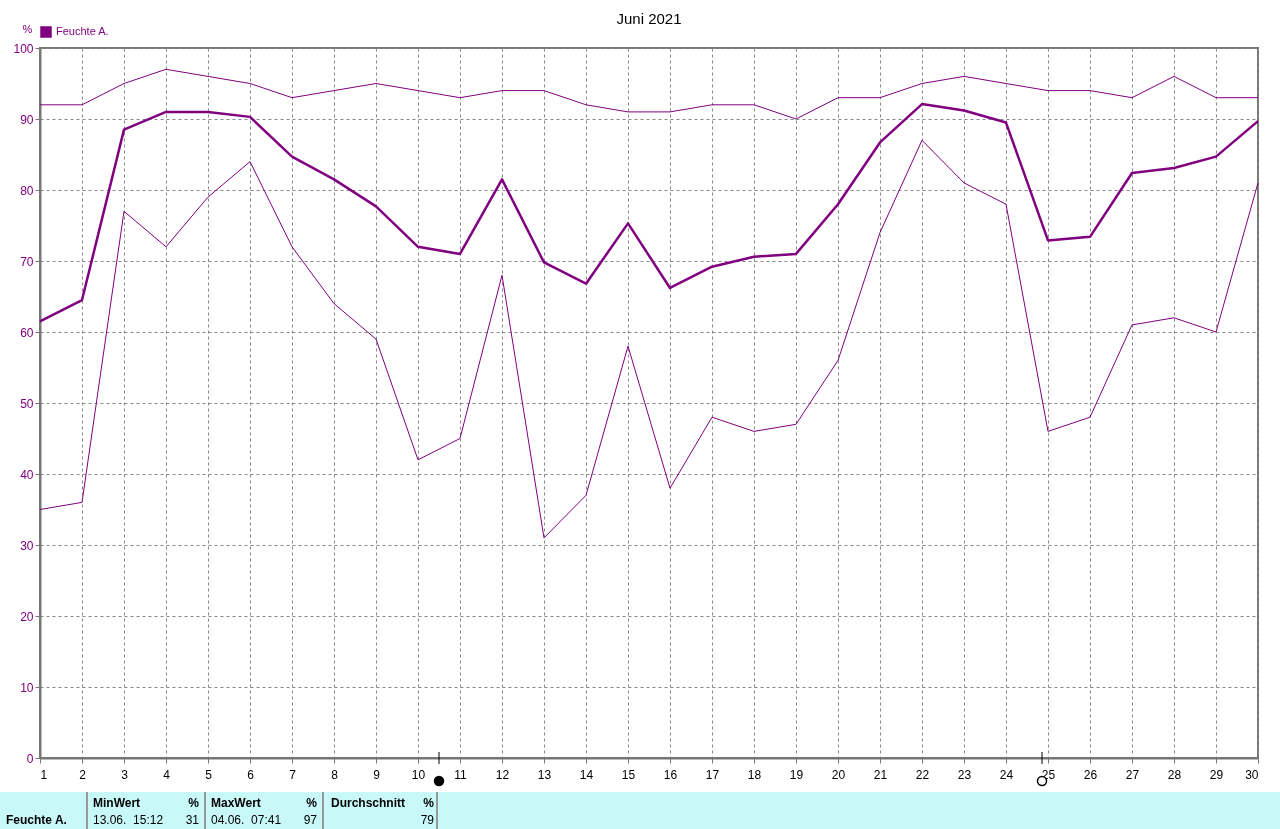 The image size is (1280, 829). I want to click on x-tick-label: 24, so click(1006, 774).